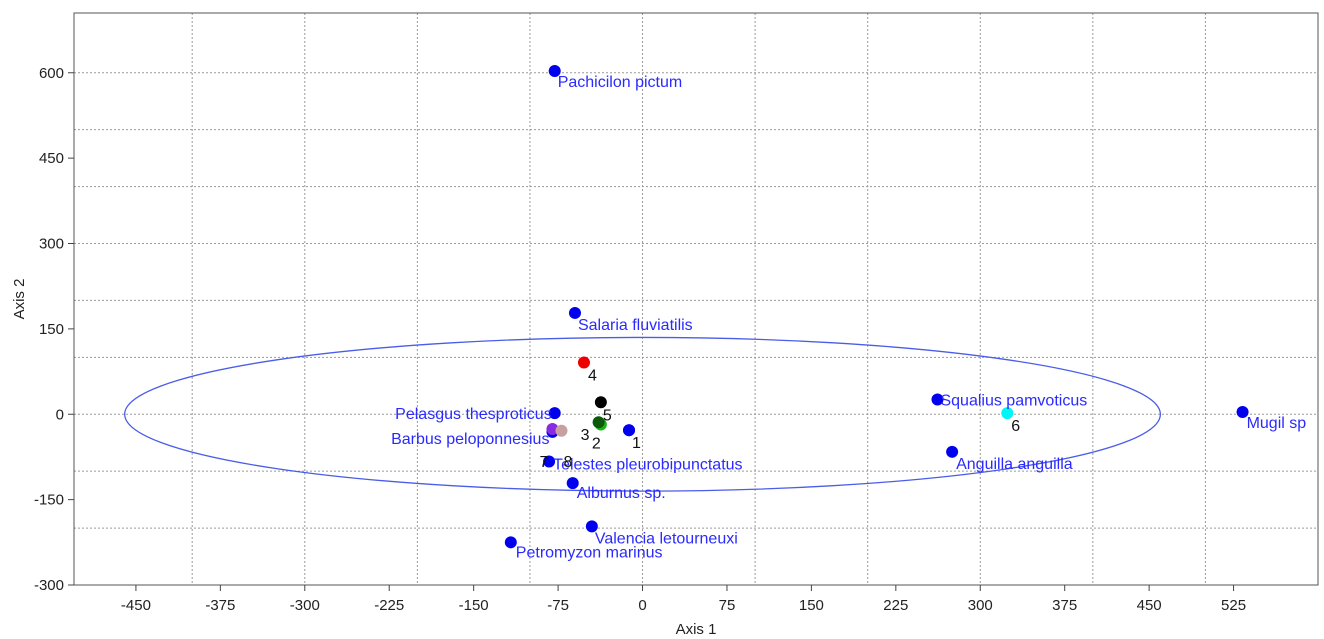  What do you see at coordinates (1013, 400) in the screenshot?
I see `species-label: Squalius pamvoticus` at bounding box center [1013, 400].